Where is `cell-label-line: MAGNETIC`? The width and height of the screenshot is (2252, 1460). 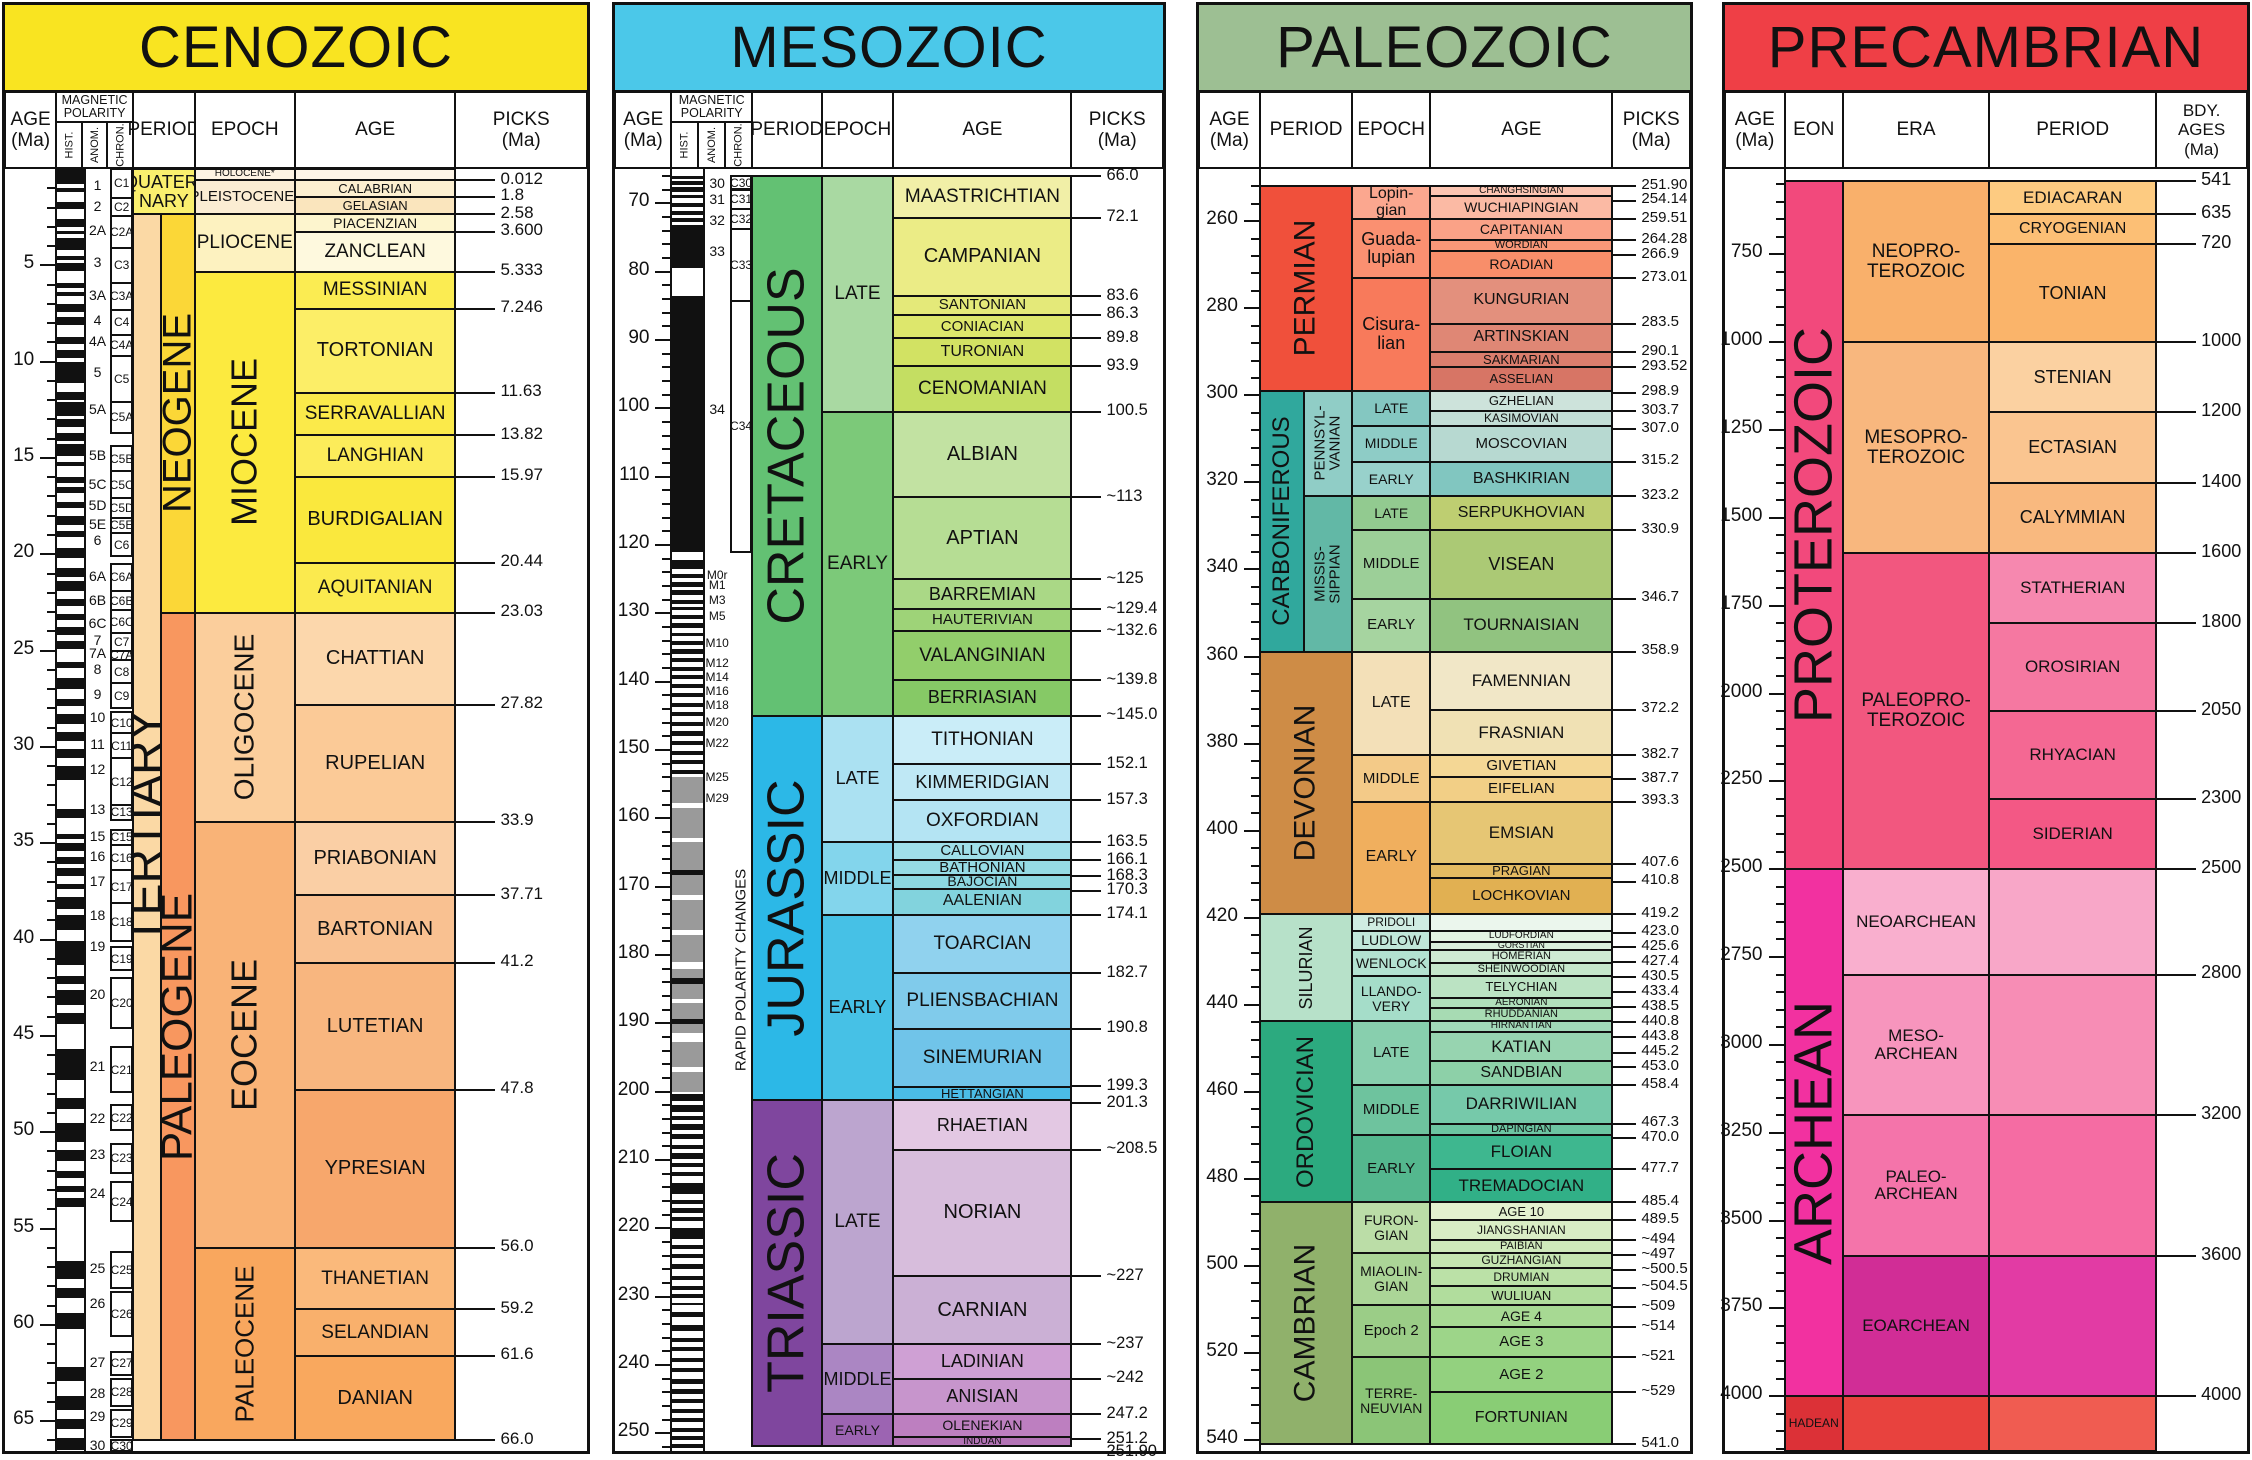
cell-label-line: MAGNETIC is located at coordinates (94, 99).